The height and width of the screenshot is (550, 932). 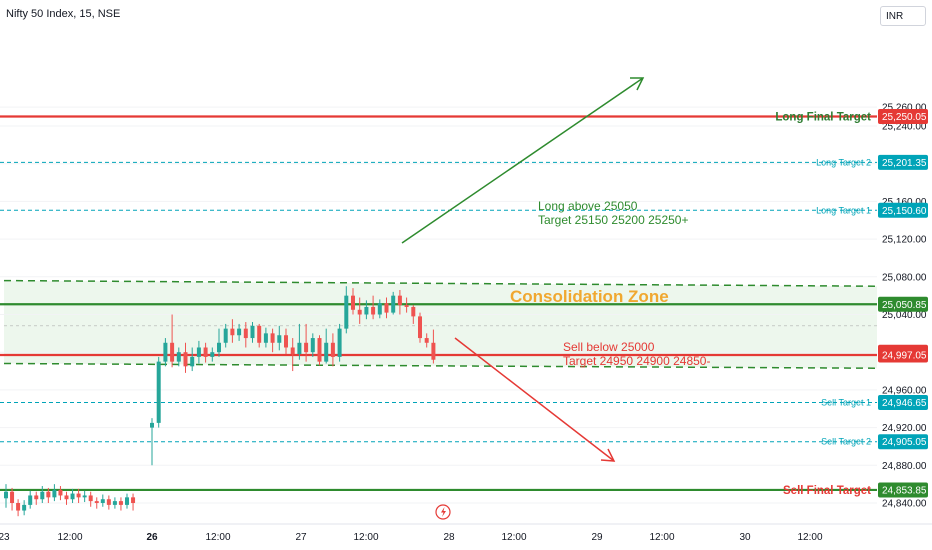 I want to click on price-badge-label: 25,201.35, so click(x=904, y=163).